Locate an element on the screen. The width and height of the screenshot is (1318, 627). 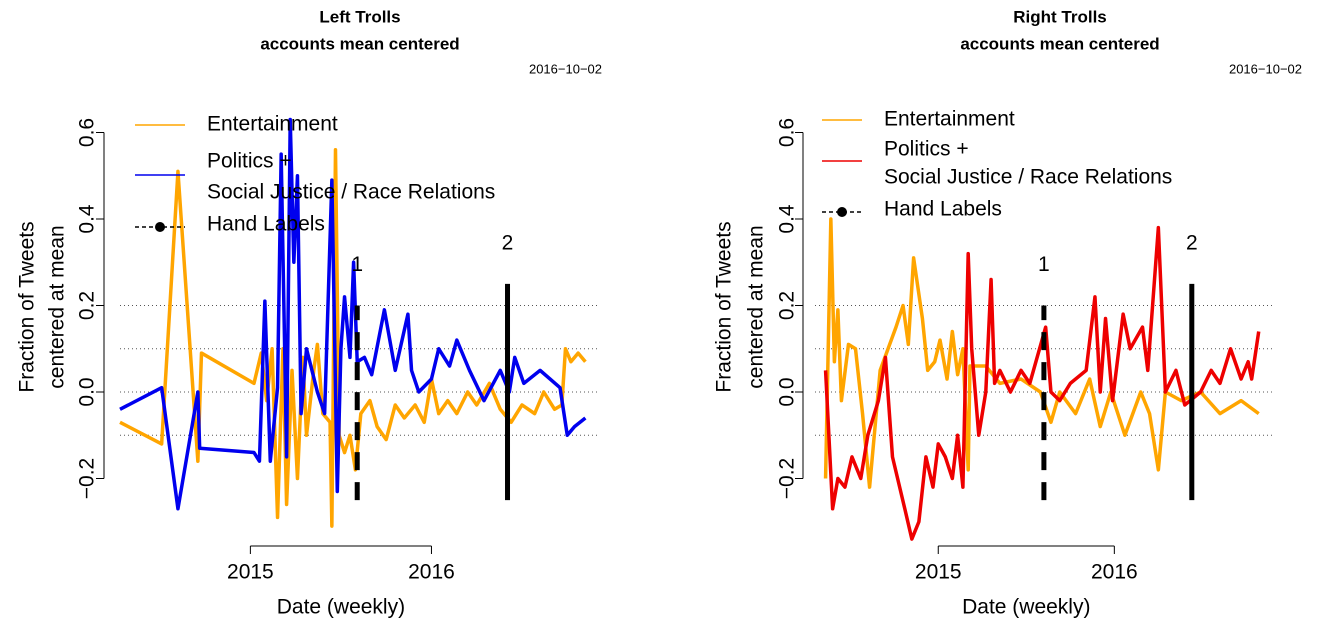
chart-title: Left Trolls is located at coordinates (359, 16).